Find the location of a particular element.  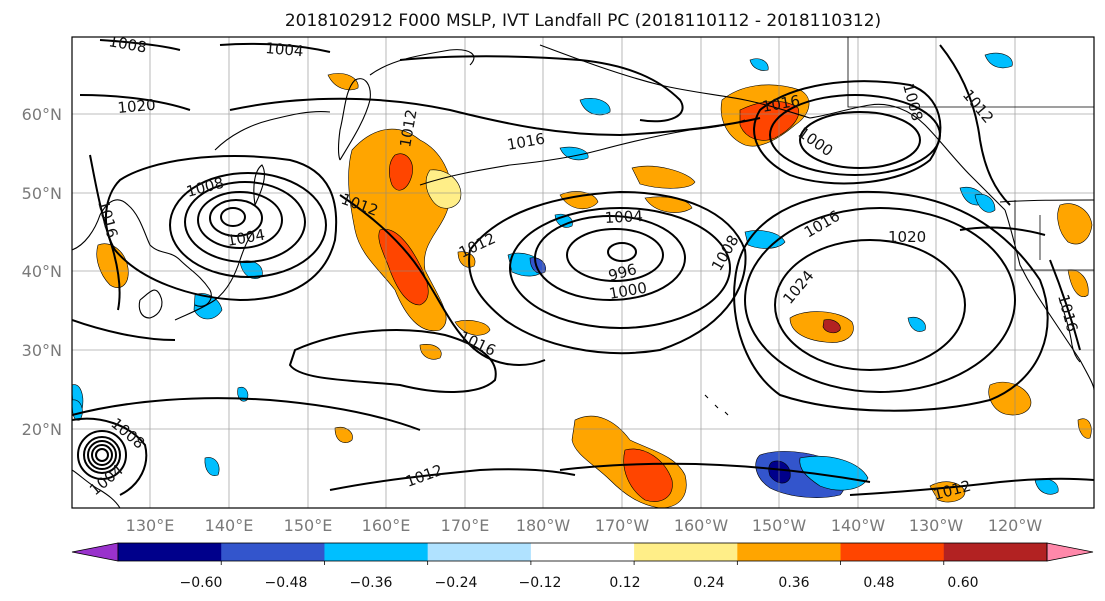

colorbar-extend-high is located at coordinates (1070, 552).